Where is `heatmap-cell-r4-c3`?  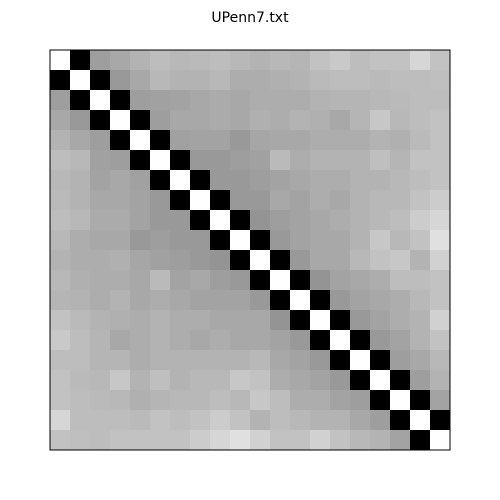
heatmap-cell-r4-c3 is located at coordinates (120, 140).